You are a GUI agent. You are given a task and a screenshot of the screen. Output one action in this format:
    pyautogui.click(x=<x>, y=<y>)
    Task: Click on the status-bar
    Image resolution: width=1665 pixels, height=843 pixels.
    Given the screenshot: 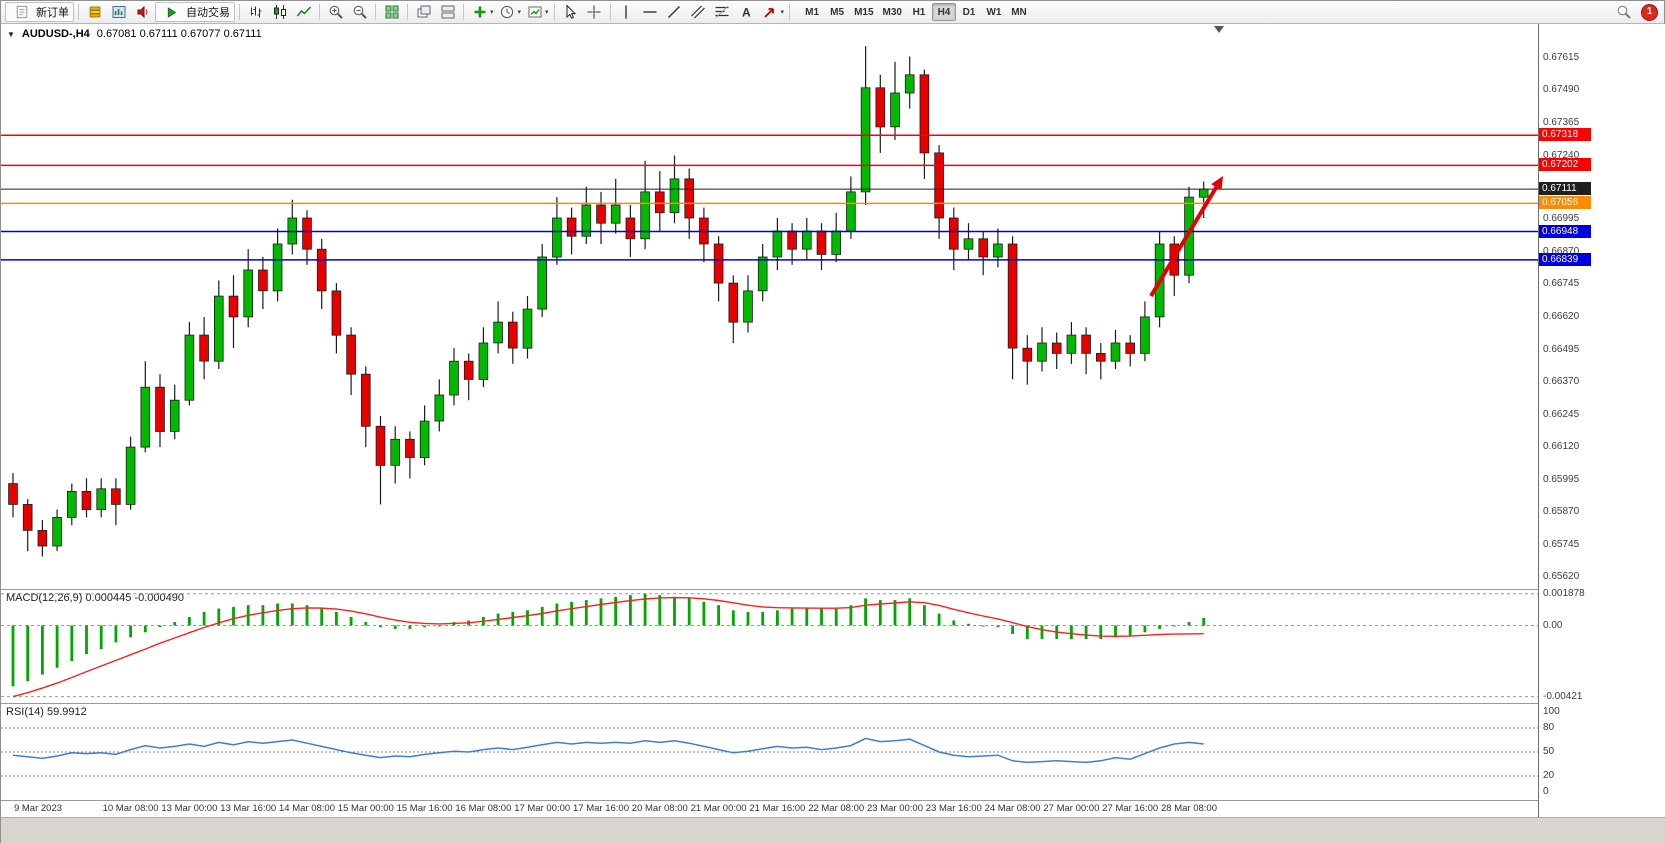 What is the action you would take?
    pyautogui.click(x=833, y=830)
    